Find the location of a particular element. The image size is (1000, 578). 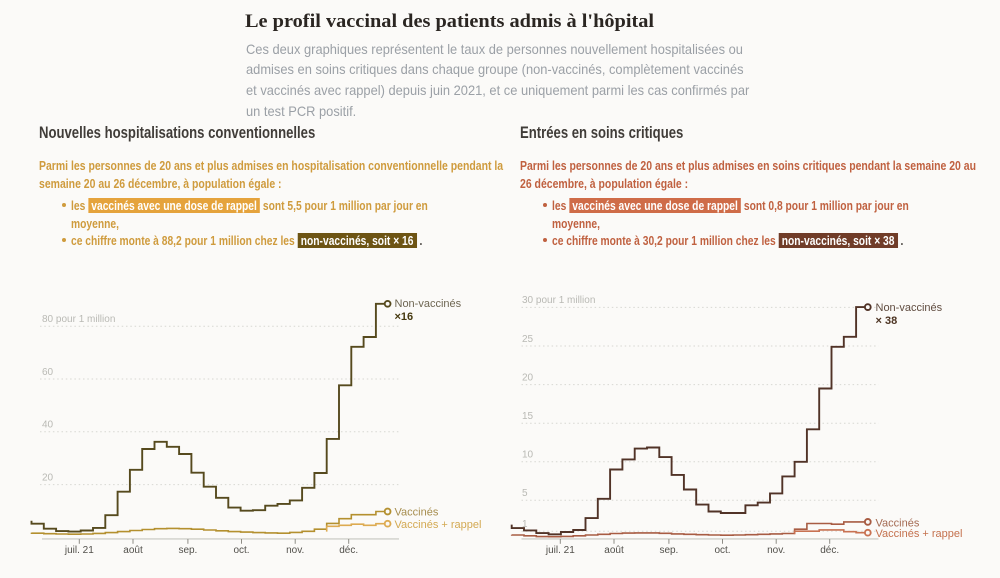

svg-text: 60 is located at coordinates (48, 372).